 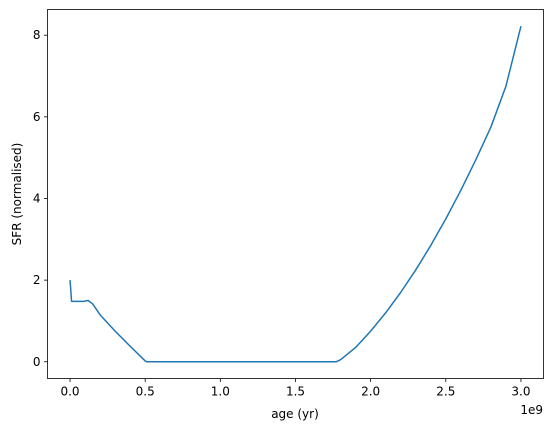 What do you see at coordinates (370, 392) in the screenshot?
I see `x-tick-label: 2.0` at bounding box center [370, 392].